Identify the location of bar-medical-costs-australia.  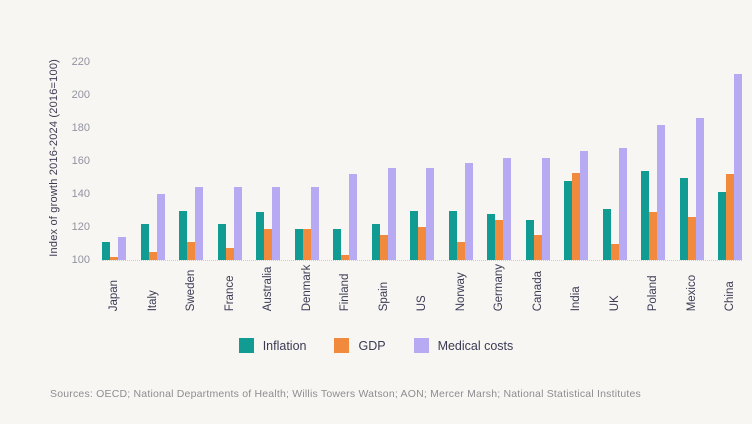
(276, 223).